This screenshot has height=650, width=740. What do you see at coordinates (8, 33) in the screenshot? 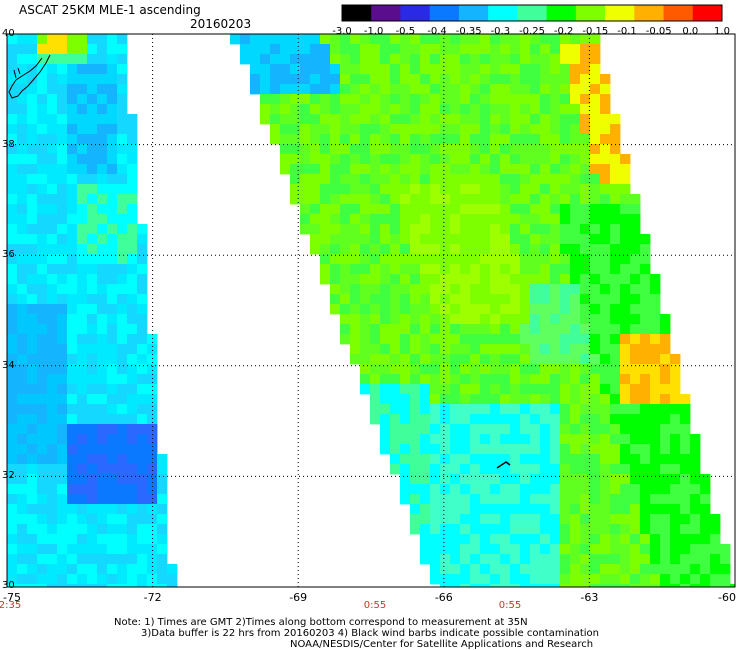
I see `lat-label: 40` at bounding box center [8, 33].